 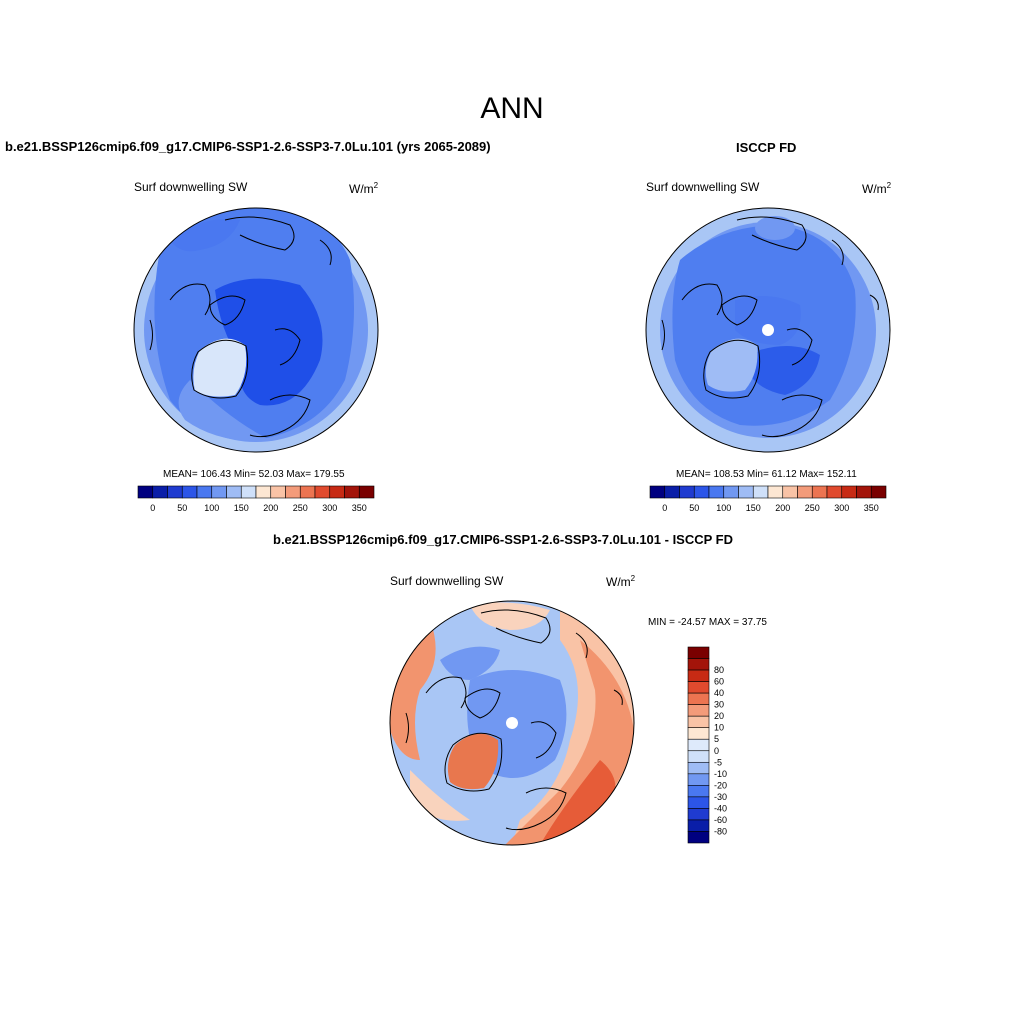 I want to click on diff-polar-map, so click(x=512, y=723).